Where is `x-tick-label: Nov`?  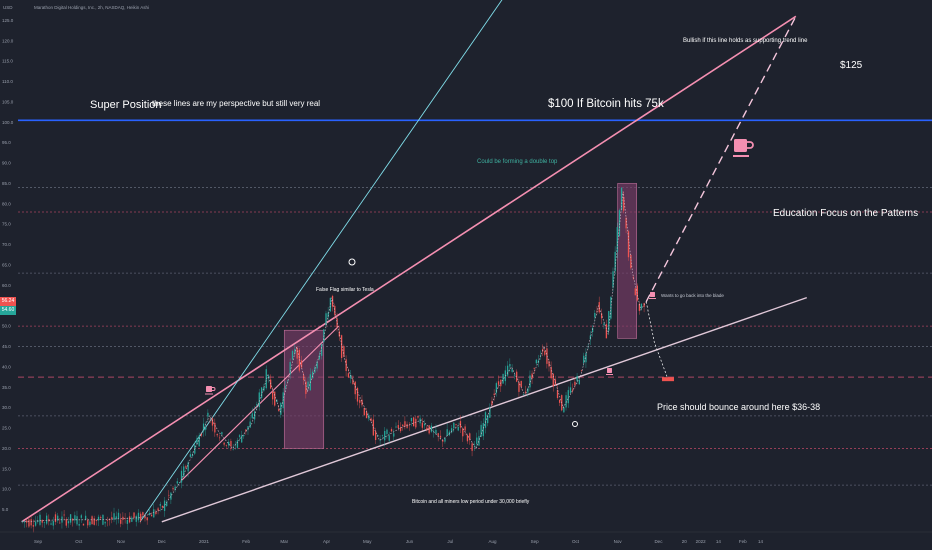 x-tick-label: Nov is located at coordinates (121, 541).